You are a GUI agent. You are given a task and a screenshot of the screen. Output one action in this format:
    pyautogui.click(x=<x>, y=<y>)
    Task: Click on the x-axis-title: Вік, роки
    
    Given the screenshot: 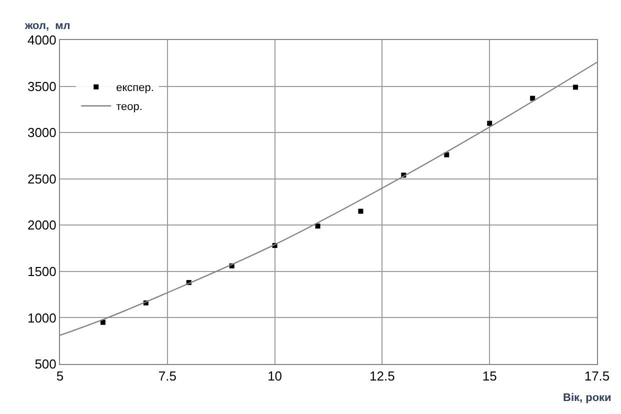 What is the action you would take?
    pyautogui.click(x=587, y=398)
    